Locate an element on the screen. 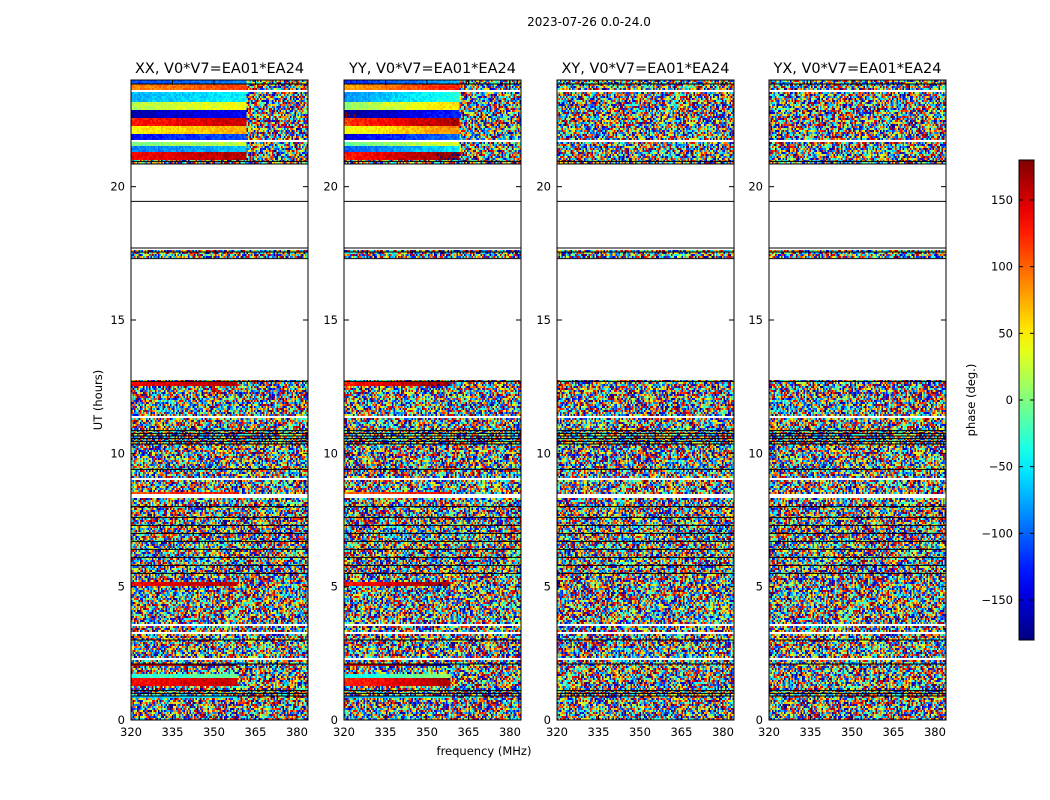 This screenshot has height=800, width=1050. colorbar-tick-label: 0 is located at coordinates (1009, 400).